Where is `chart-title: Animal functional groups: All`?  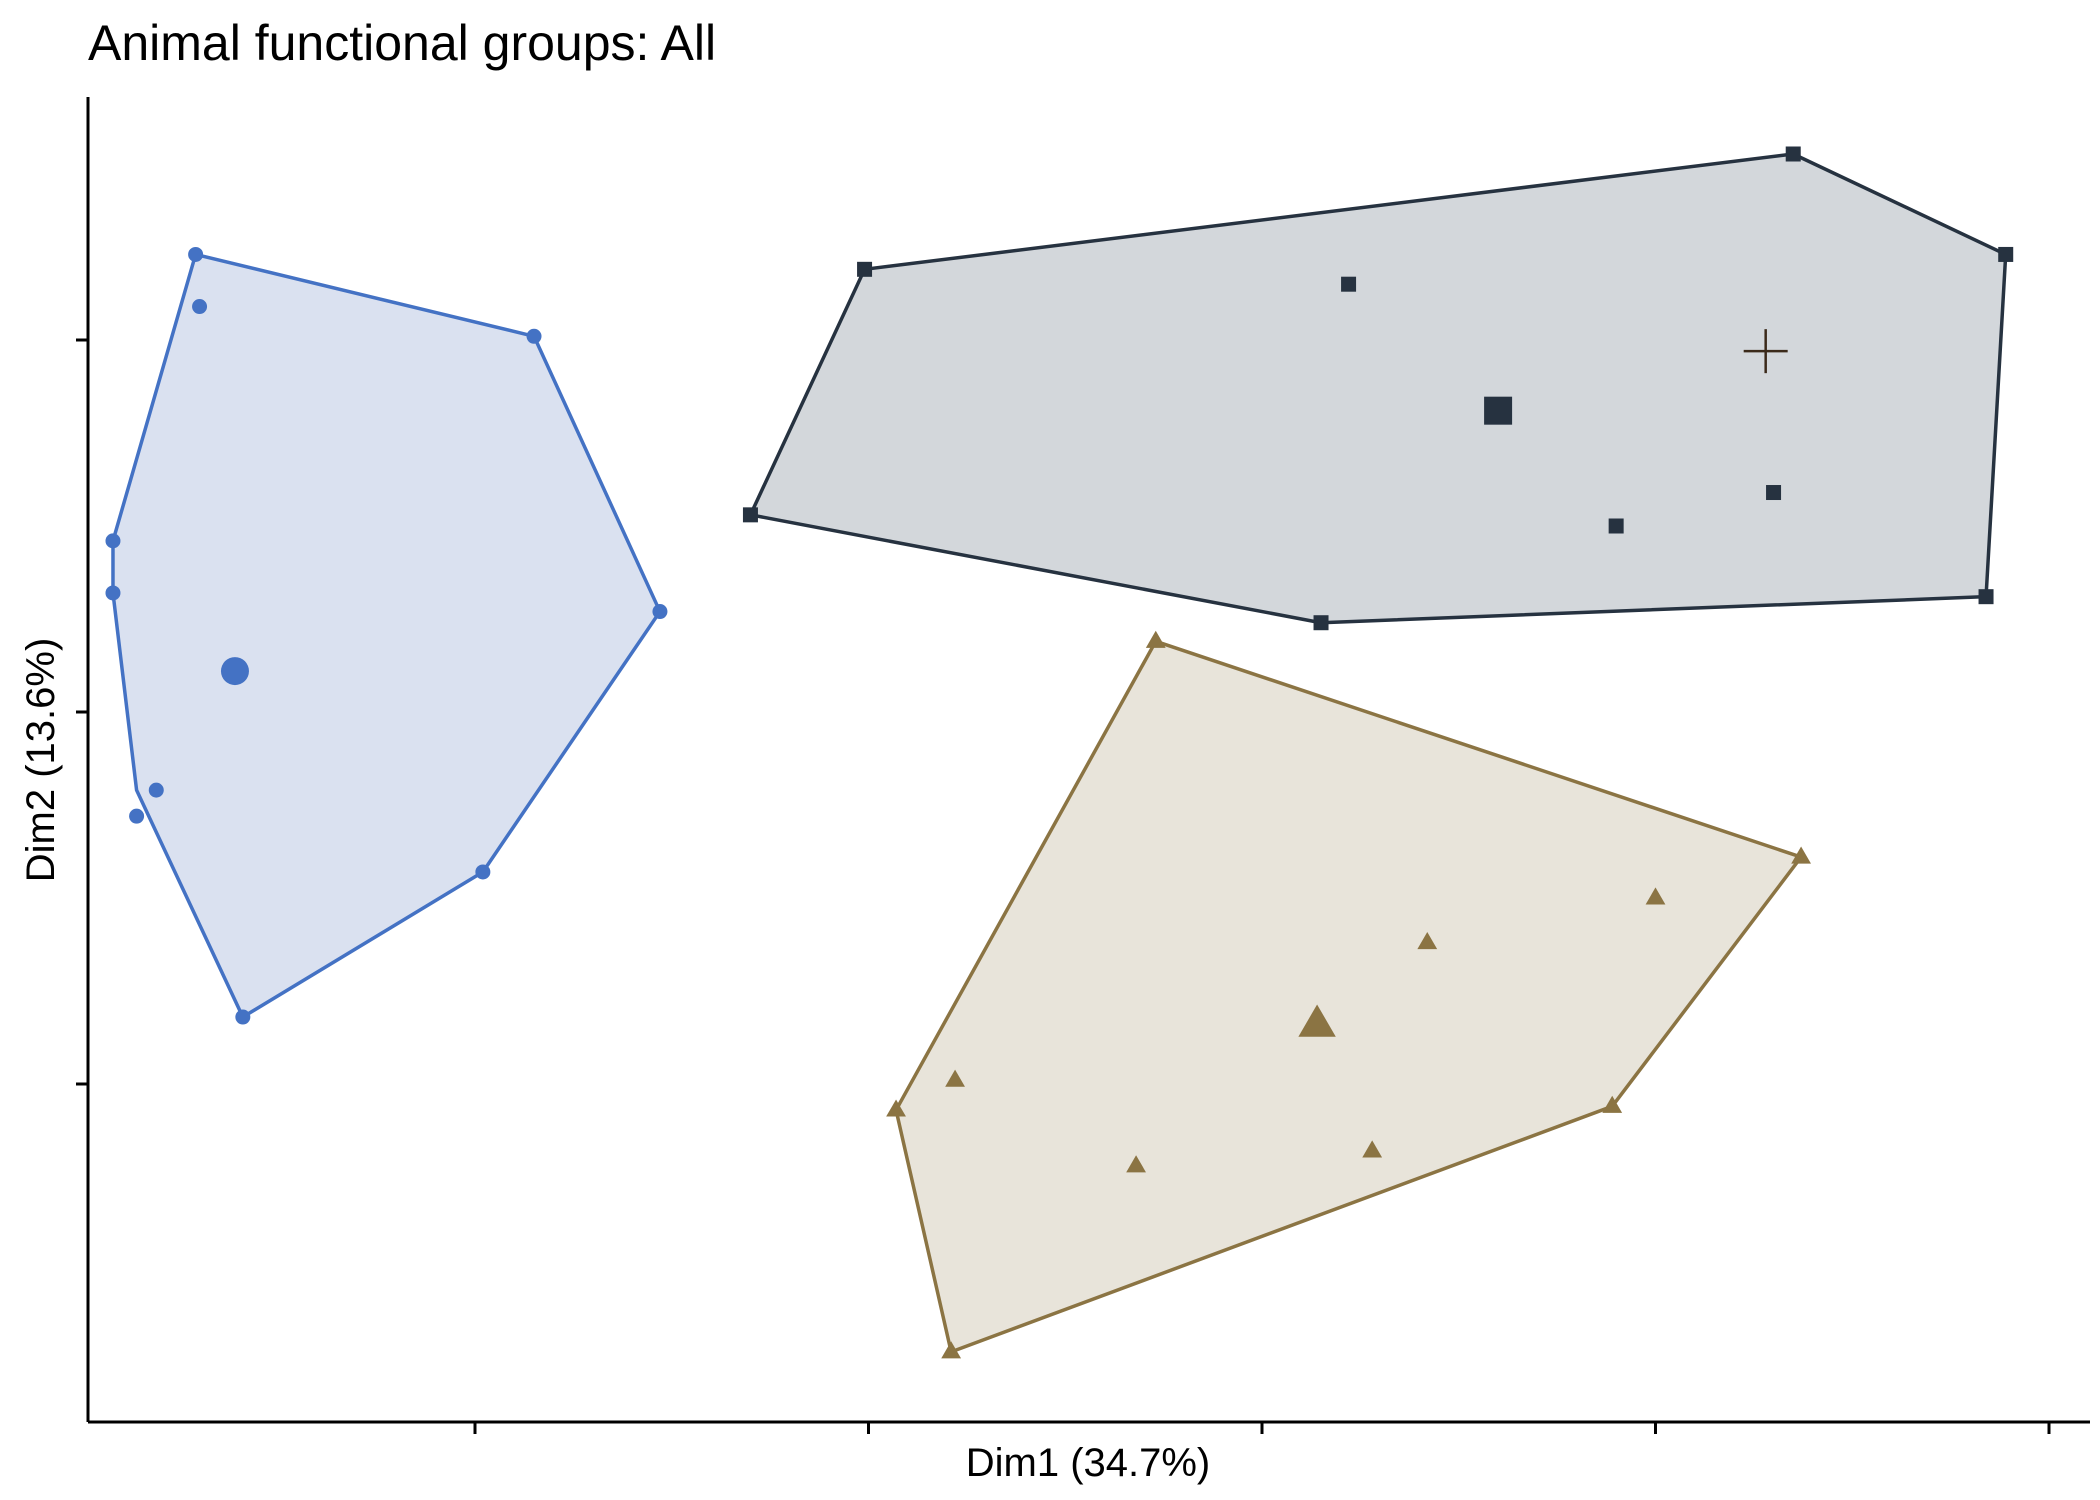 chart-title: Animal functional groups: All is located at coordinates (402, 43).